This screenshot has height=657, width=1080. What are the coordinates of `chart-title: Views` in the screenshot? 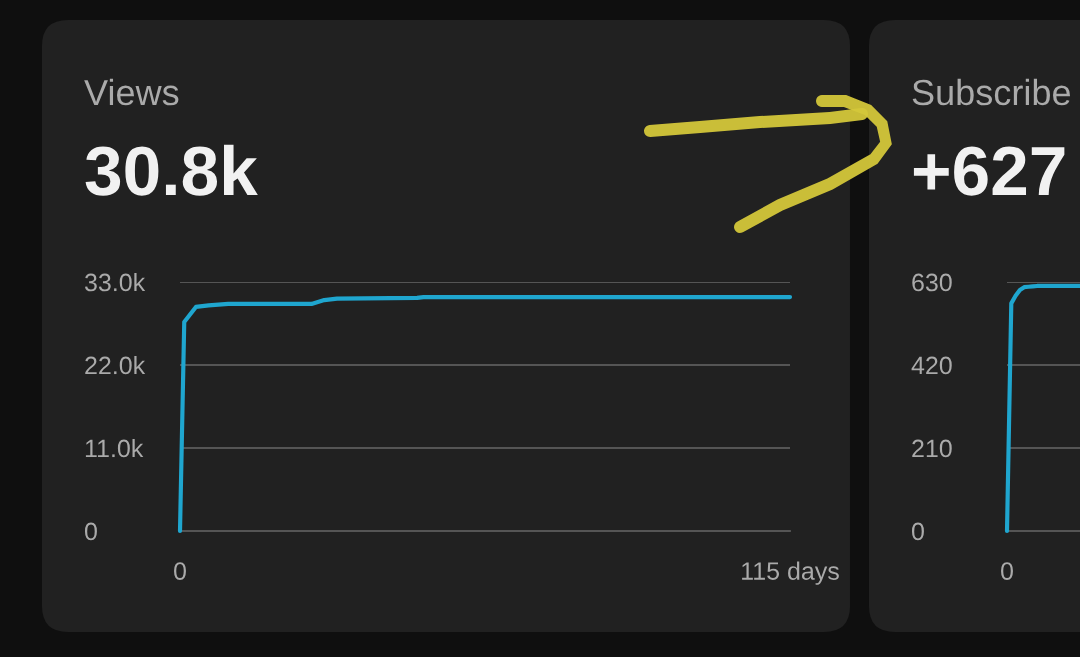 It's located at (131, 92).